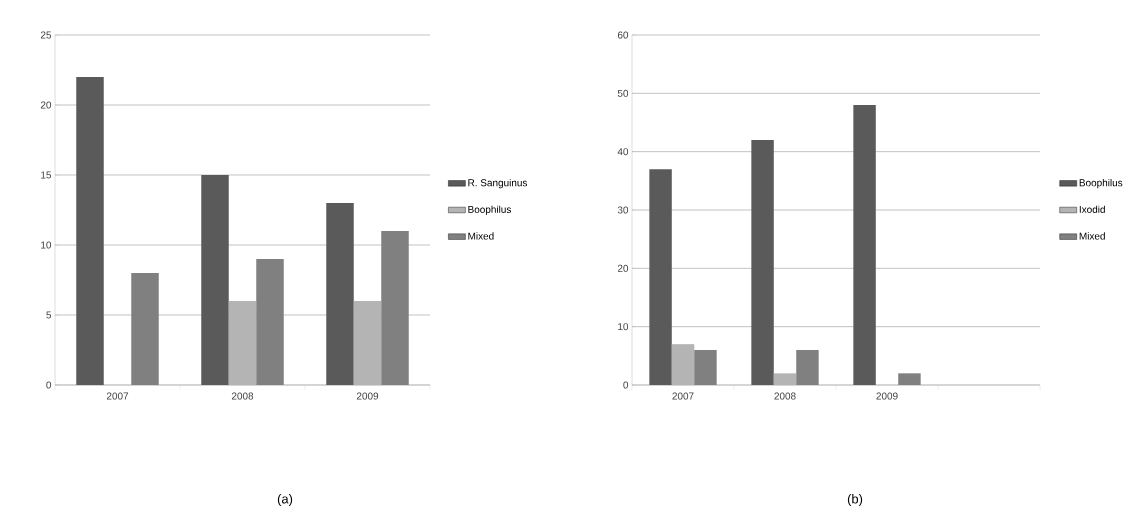 The image size is (1141, 520). Describe the element at coordinates (623, 152) in the screenshot. I see `y-tick-label: 40` at that location.